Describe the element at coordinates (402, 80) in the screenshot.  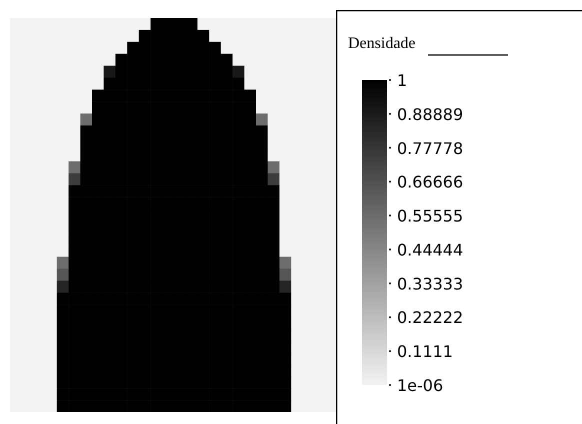
I see `color-bar-label: 1` at that location.